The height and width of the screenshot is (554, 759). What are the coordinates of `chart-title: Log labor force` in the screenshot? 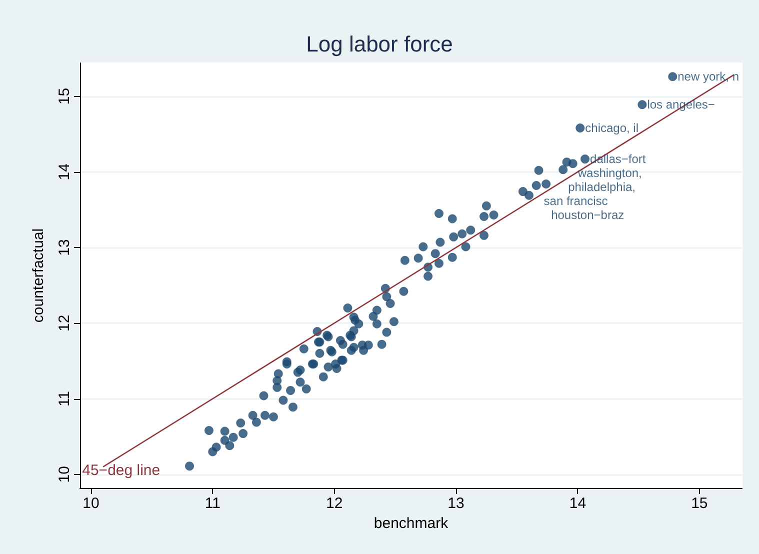 It's located at (379, 44).